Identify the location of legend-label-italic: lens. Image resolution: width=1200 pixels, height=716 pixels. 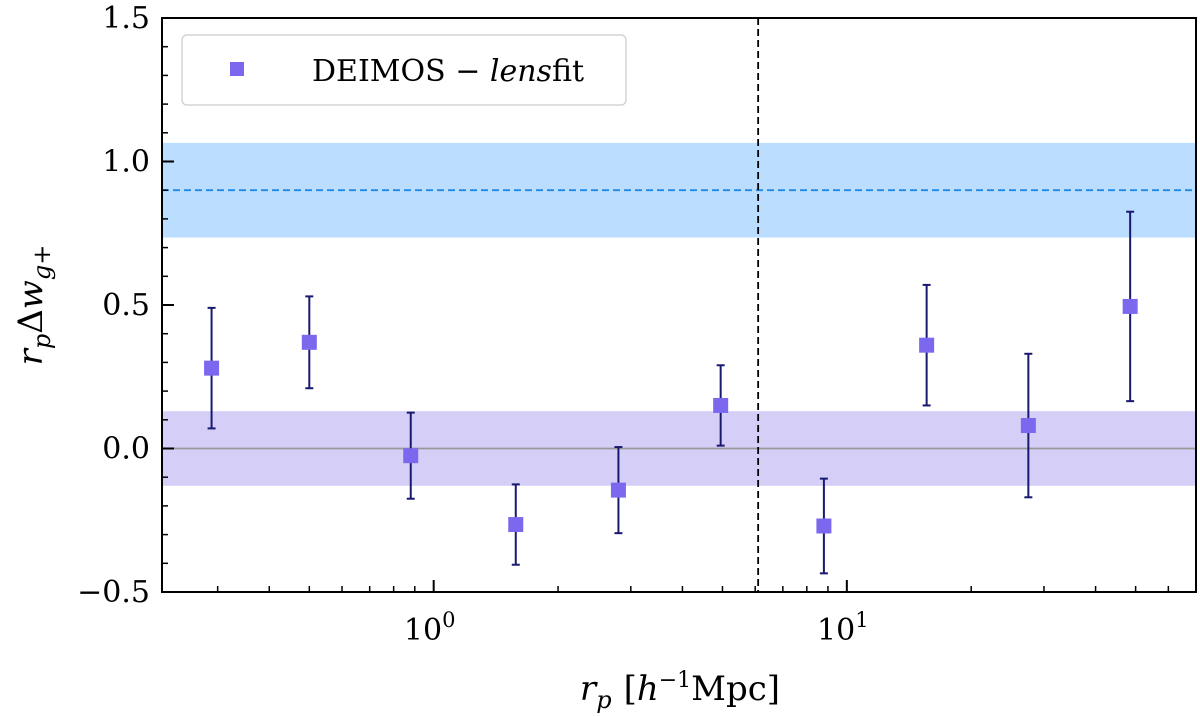
(521, 71).